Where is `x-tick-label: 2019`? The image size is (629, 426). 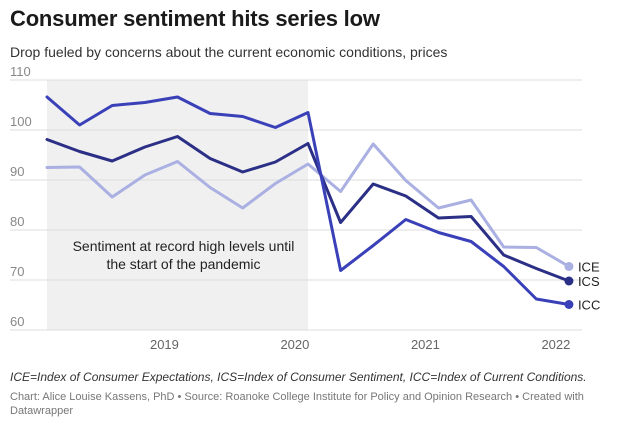 x-tick-label: 2019 is located at coordinates (164, 344).